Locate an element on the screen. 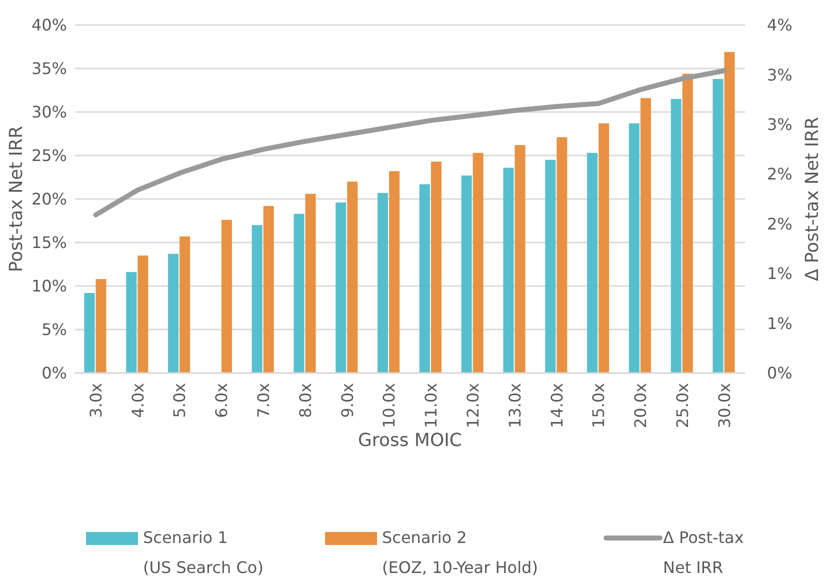 The height and width of the screenshot is (579, 836). y2-axis-title: Δ Post-tax Net IRR is located at coordinates (812, 199).